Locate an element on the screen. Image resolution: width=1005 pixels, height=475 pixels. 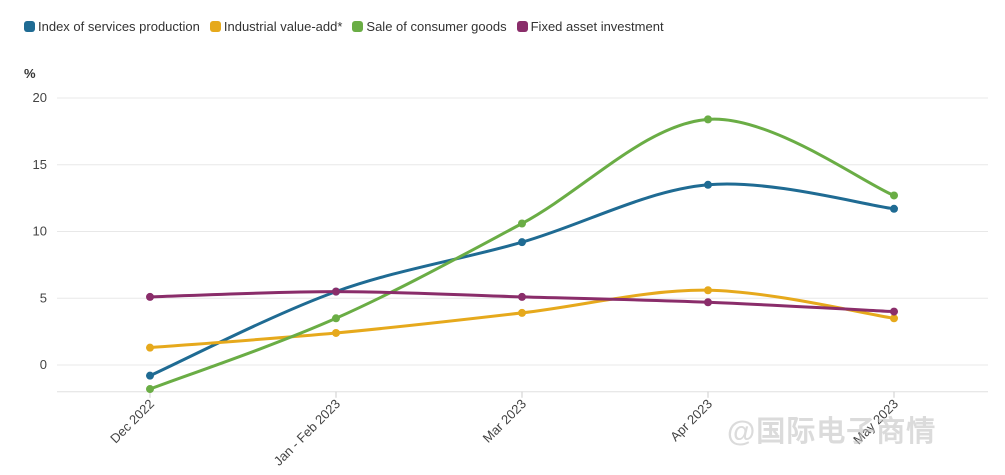
legend-item: Sale of consumer goods is located at coordinates (429, 26).